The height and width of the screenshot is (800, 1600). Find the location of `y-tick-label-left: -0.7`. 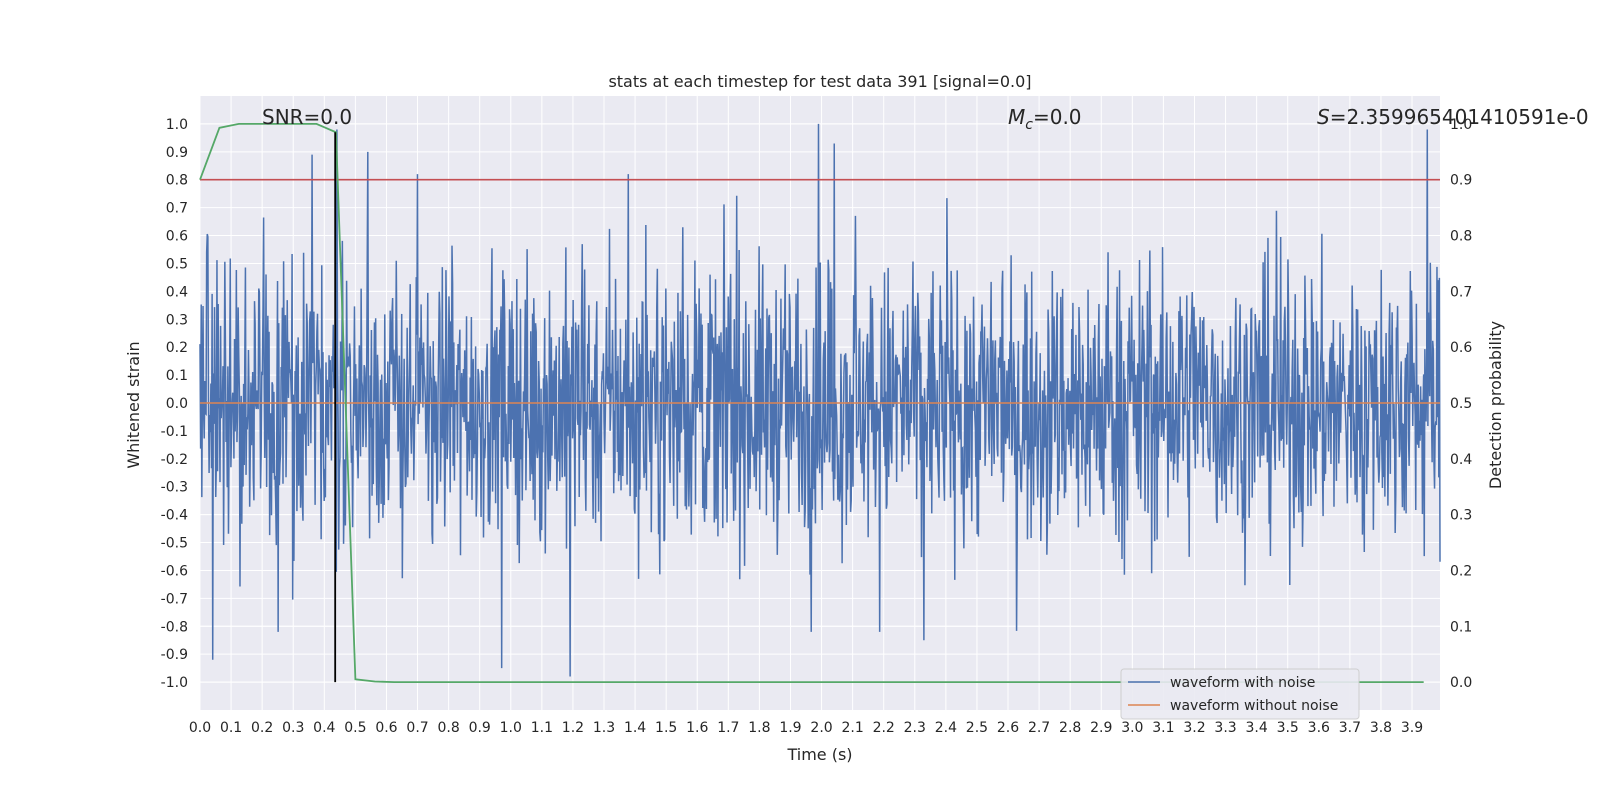

y-tick-label-left: -0.7 is located at coordinates (174, 599).